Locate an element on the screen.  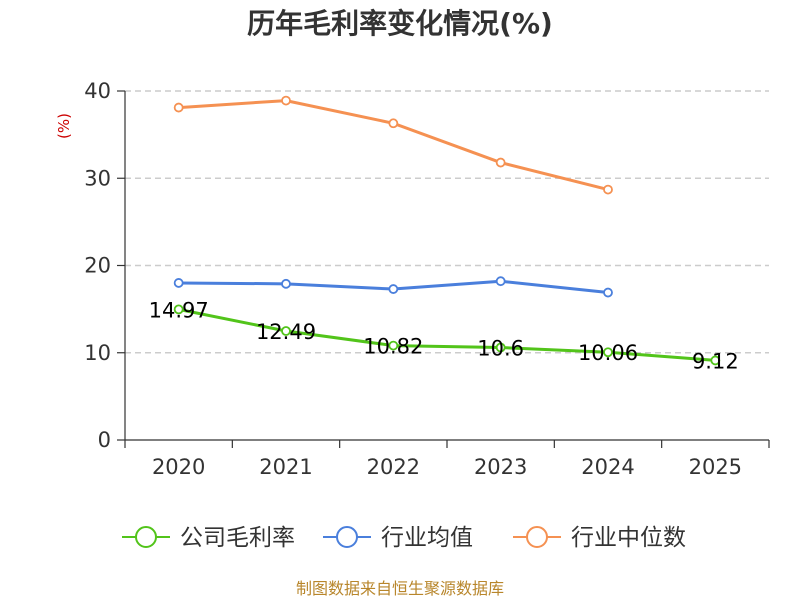
y-tick-label-20: 20 is located at coordinates (97, 266).